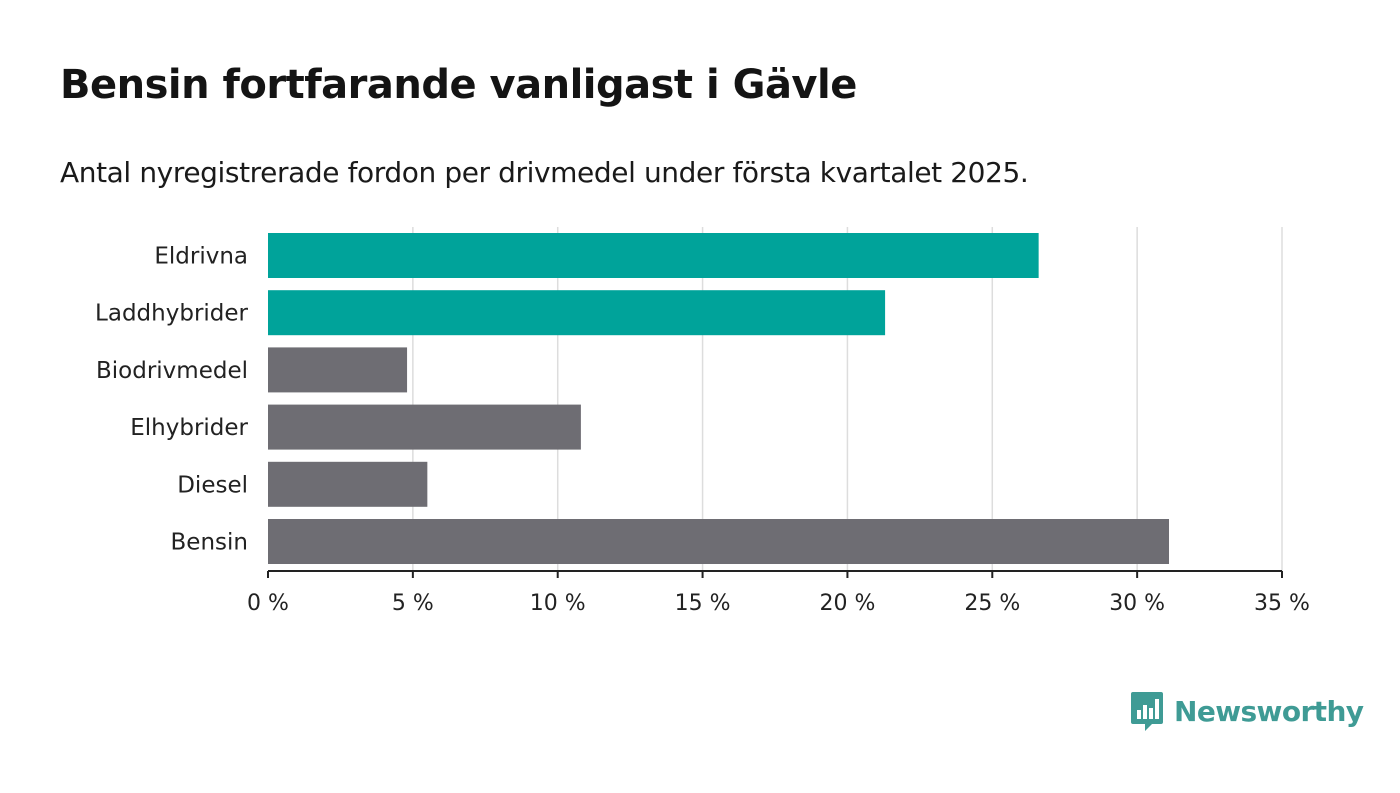  I want to click on bar-bensin, so click(719, 541).